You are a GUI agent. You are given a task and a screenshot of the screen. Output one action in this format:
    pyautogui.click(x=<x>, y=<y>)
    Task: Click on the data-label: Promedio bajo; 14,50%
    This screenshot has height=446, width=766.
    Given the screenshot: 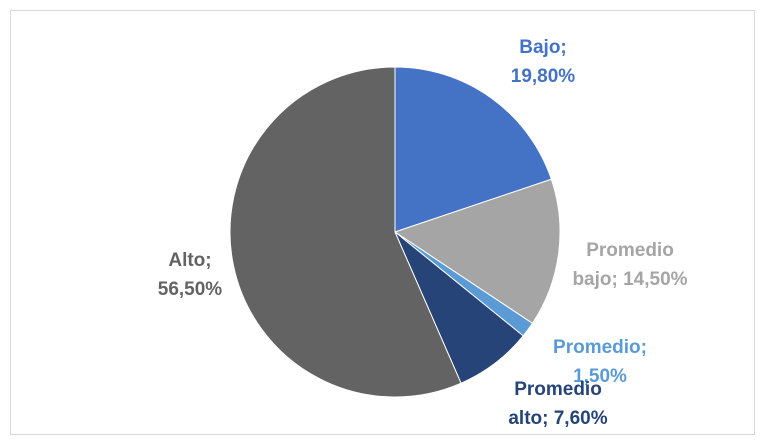 What is the action you would take?
    pyautogui.click(x=630, y=265)
    